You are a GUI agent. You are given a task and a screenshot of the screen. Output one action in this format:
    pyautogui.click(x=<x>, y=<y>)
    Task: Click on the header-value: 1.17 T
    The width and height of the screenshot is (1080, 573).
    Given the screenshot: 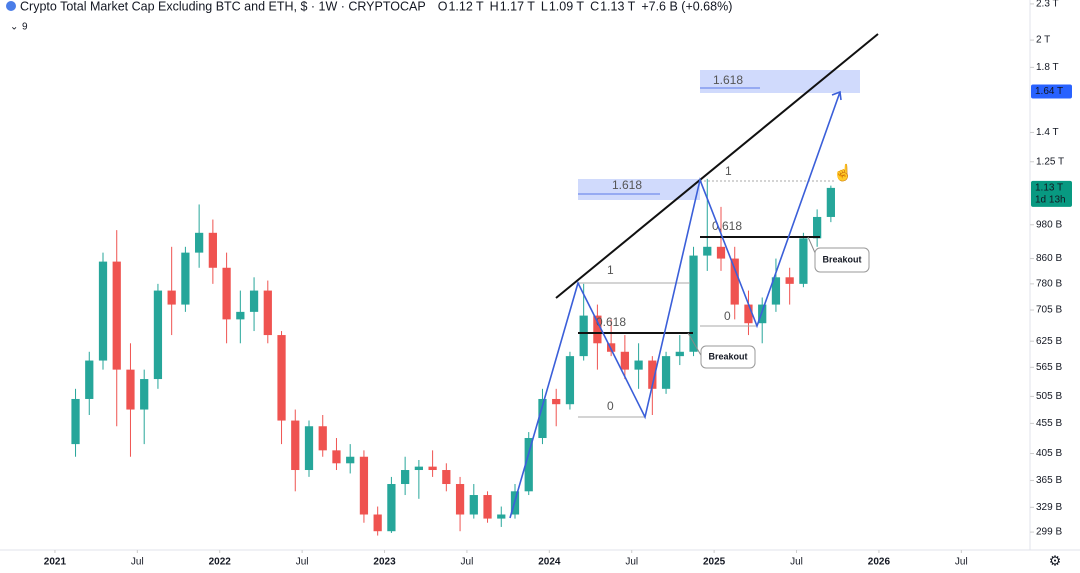 What is the action you would take?
    pyautogui.click(x=518, y=6)
    